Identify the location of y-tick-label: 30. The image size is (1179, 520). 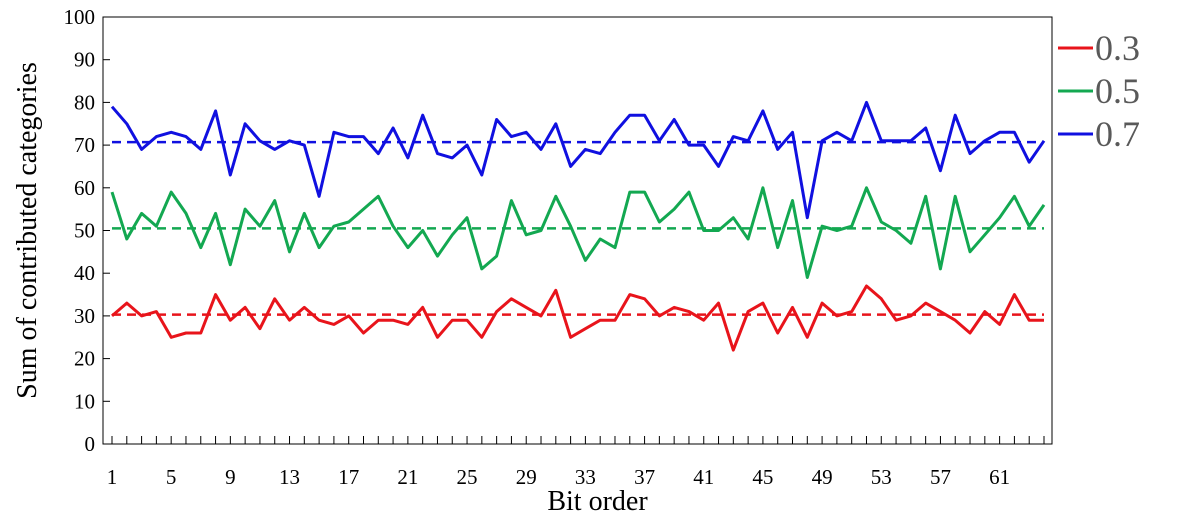
(84, 316).